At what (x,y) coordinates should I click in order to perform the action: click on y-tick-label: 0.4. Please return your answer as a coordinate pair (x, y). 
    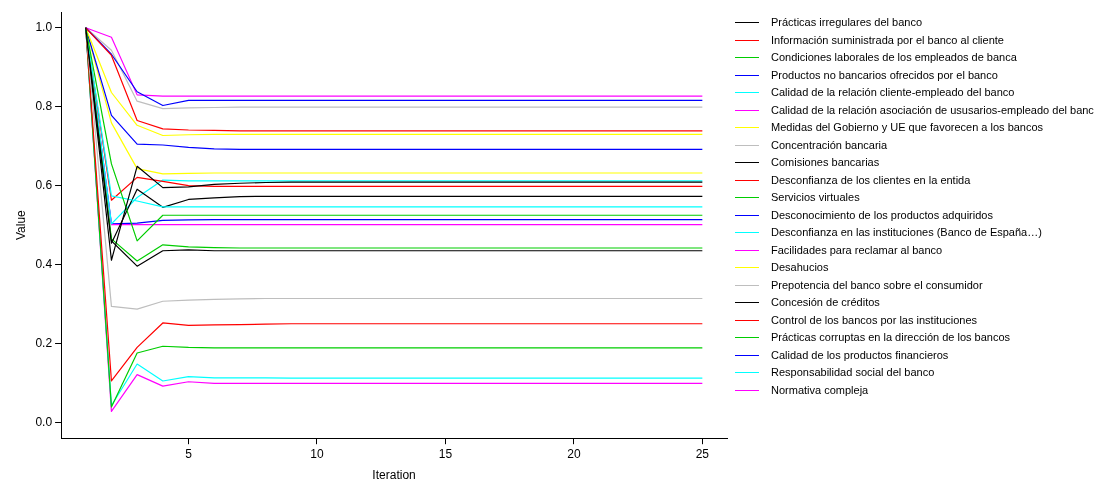
    Looking at the image, I should click on (44, 263).